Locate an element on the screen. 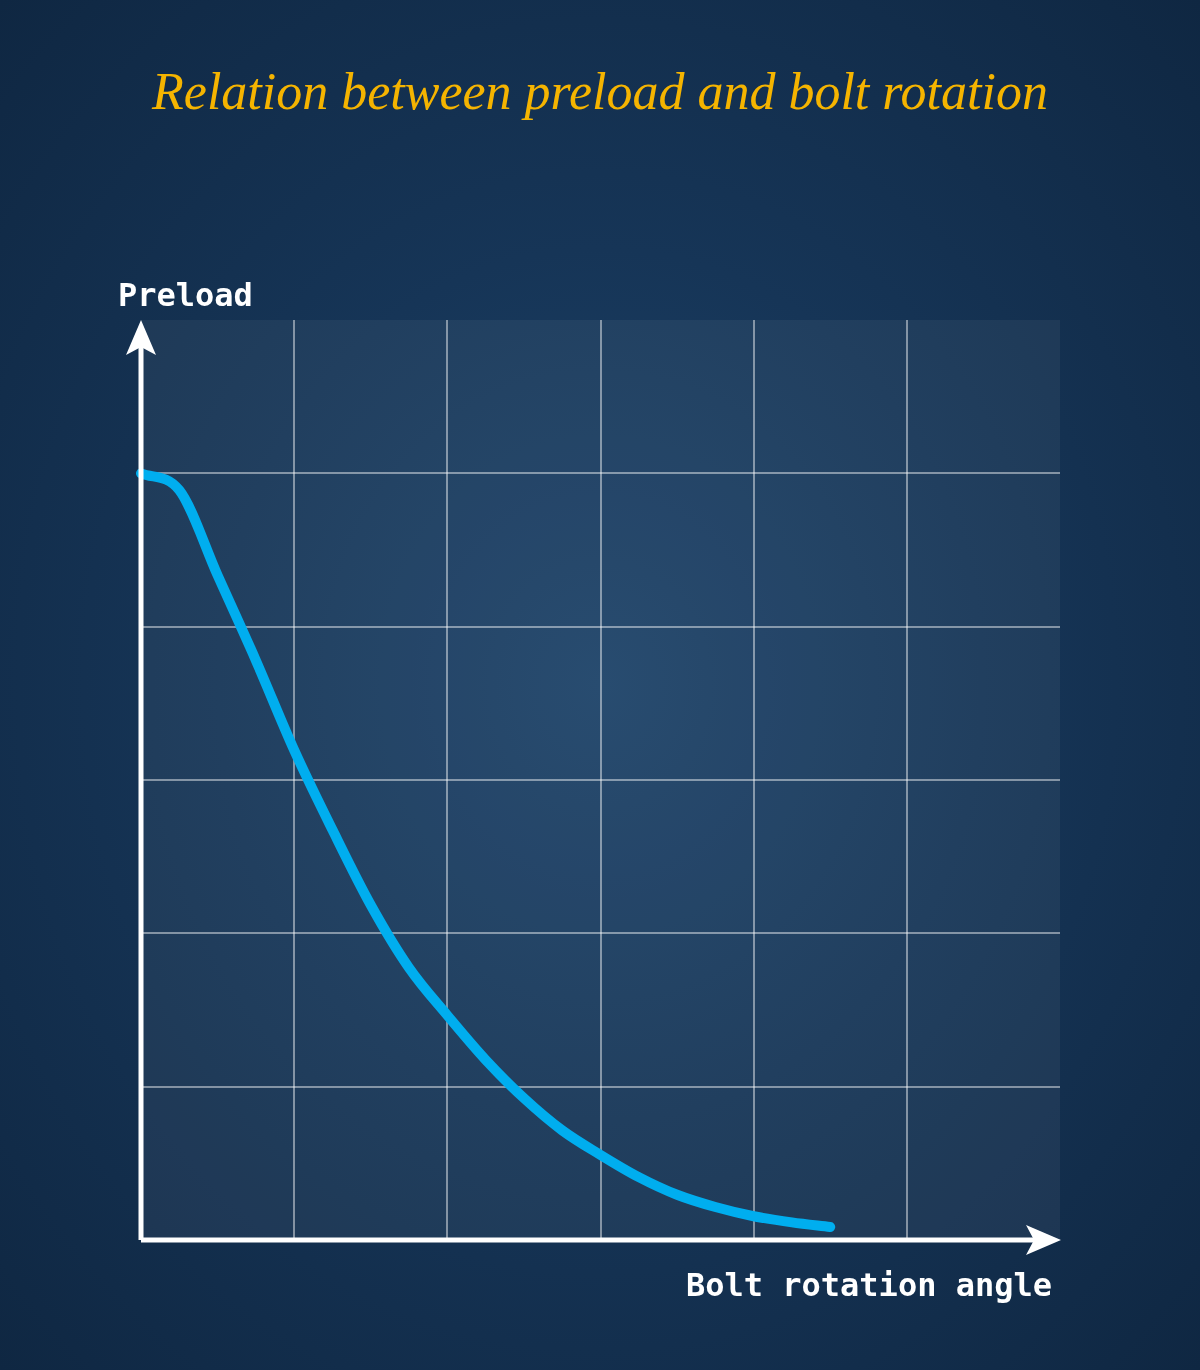 Image resolution: width=1200 pixels, height=1370 pixels. y-axis-title: Preload is located at coordinates (185, 295).